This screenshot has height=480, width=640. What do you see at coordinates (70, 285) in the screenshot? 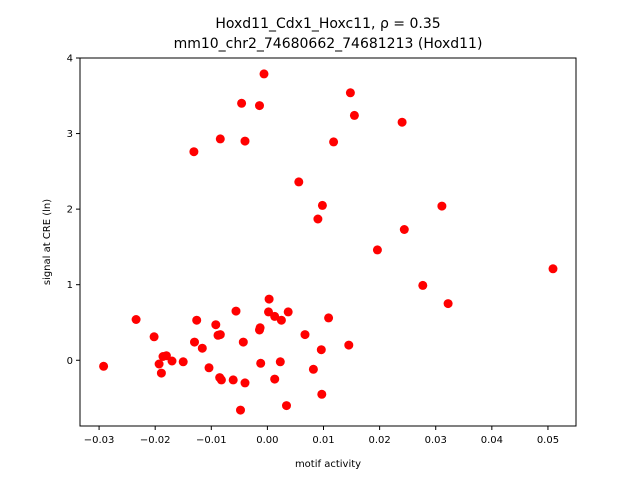
I see `y-tick-label: 1` at bounding box center [70, 285].